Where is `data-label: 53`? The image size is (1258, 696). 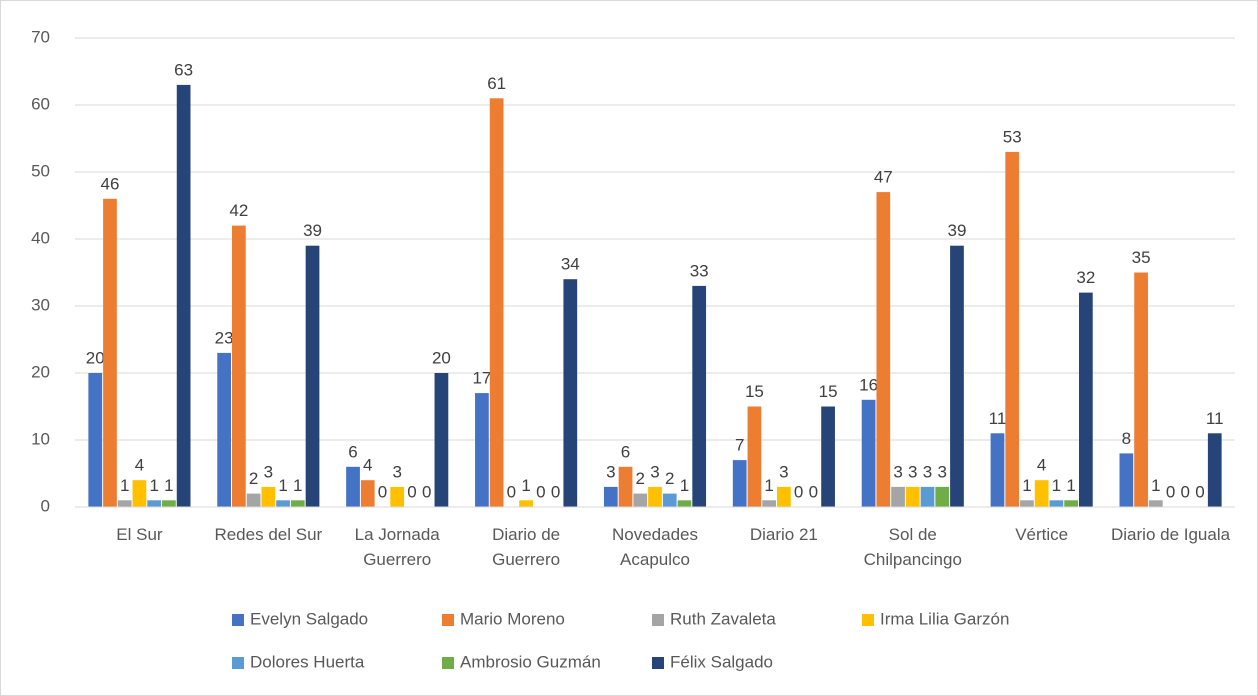
data-label: 53 is located at coordinates (1012, 136).